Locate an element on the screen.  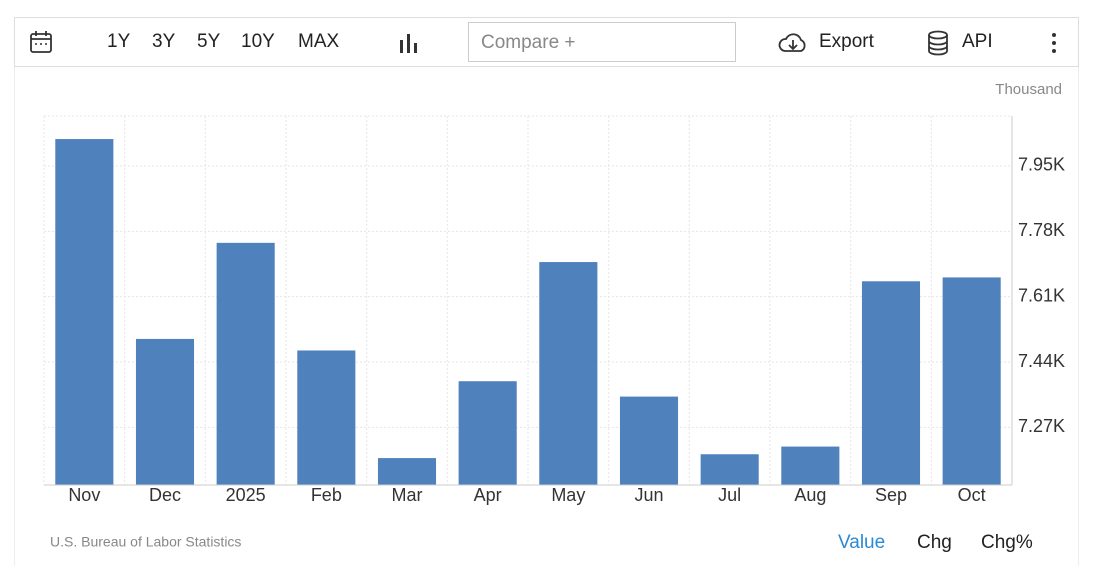
x-tick-label: Feb is located at coordinates (326, 495).